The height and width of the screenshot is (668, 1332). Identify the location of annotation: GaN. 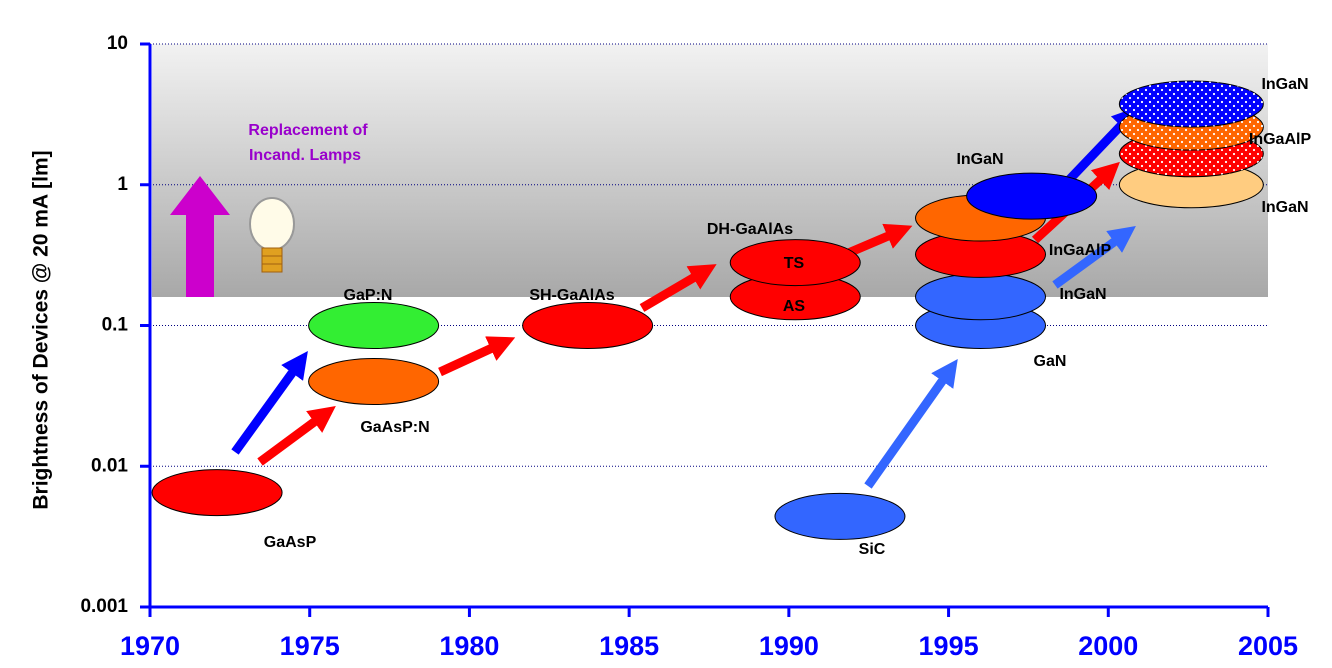
(1050, 361).